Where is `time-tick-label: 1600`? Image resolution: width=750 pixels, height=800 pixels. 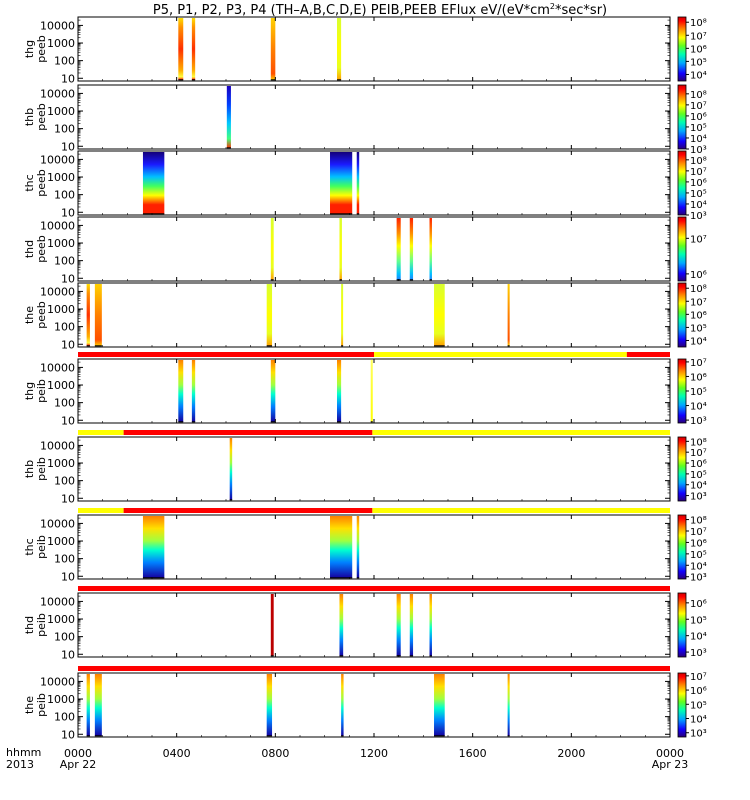 time-tick-label: 1600 is located at coordinates (473, 753).